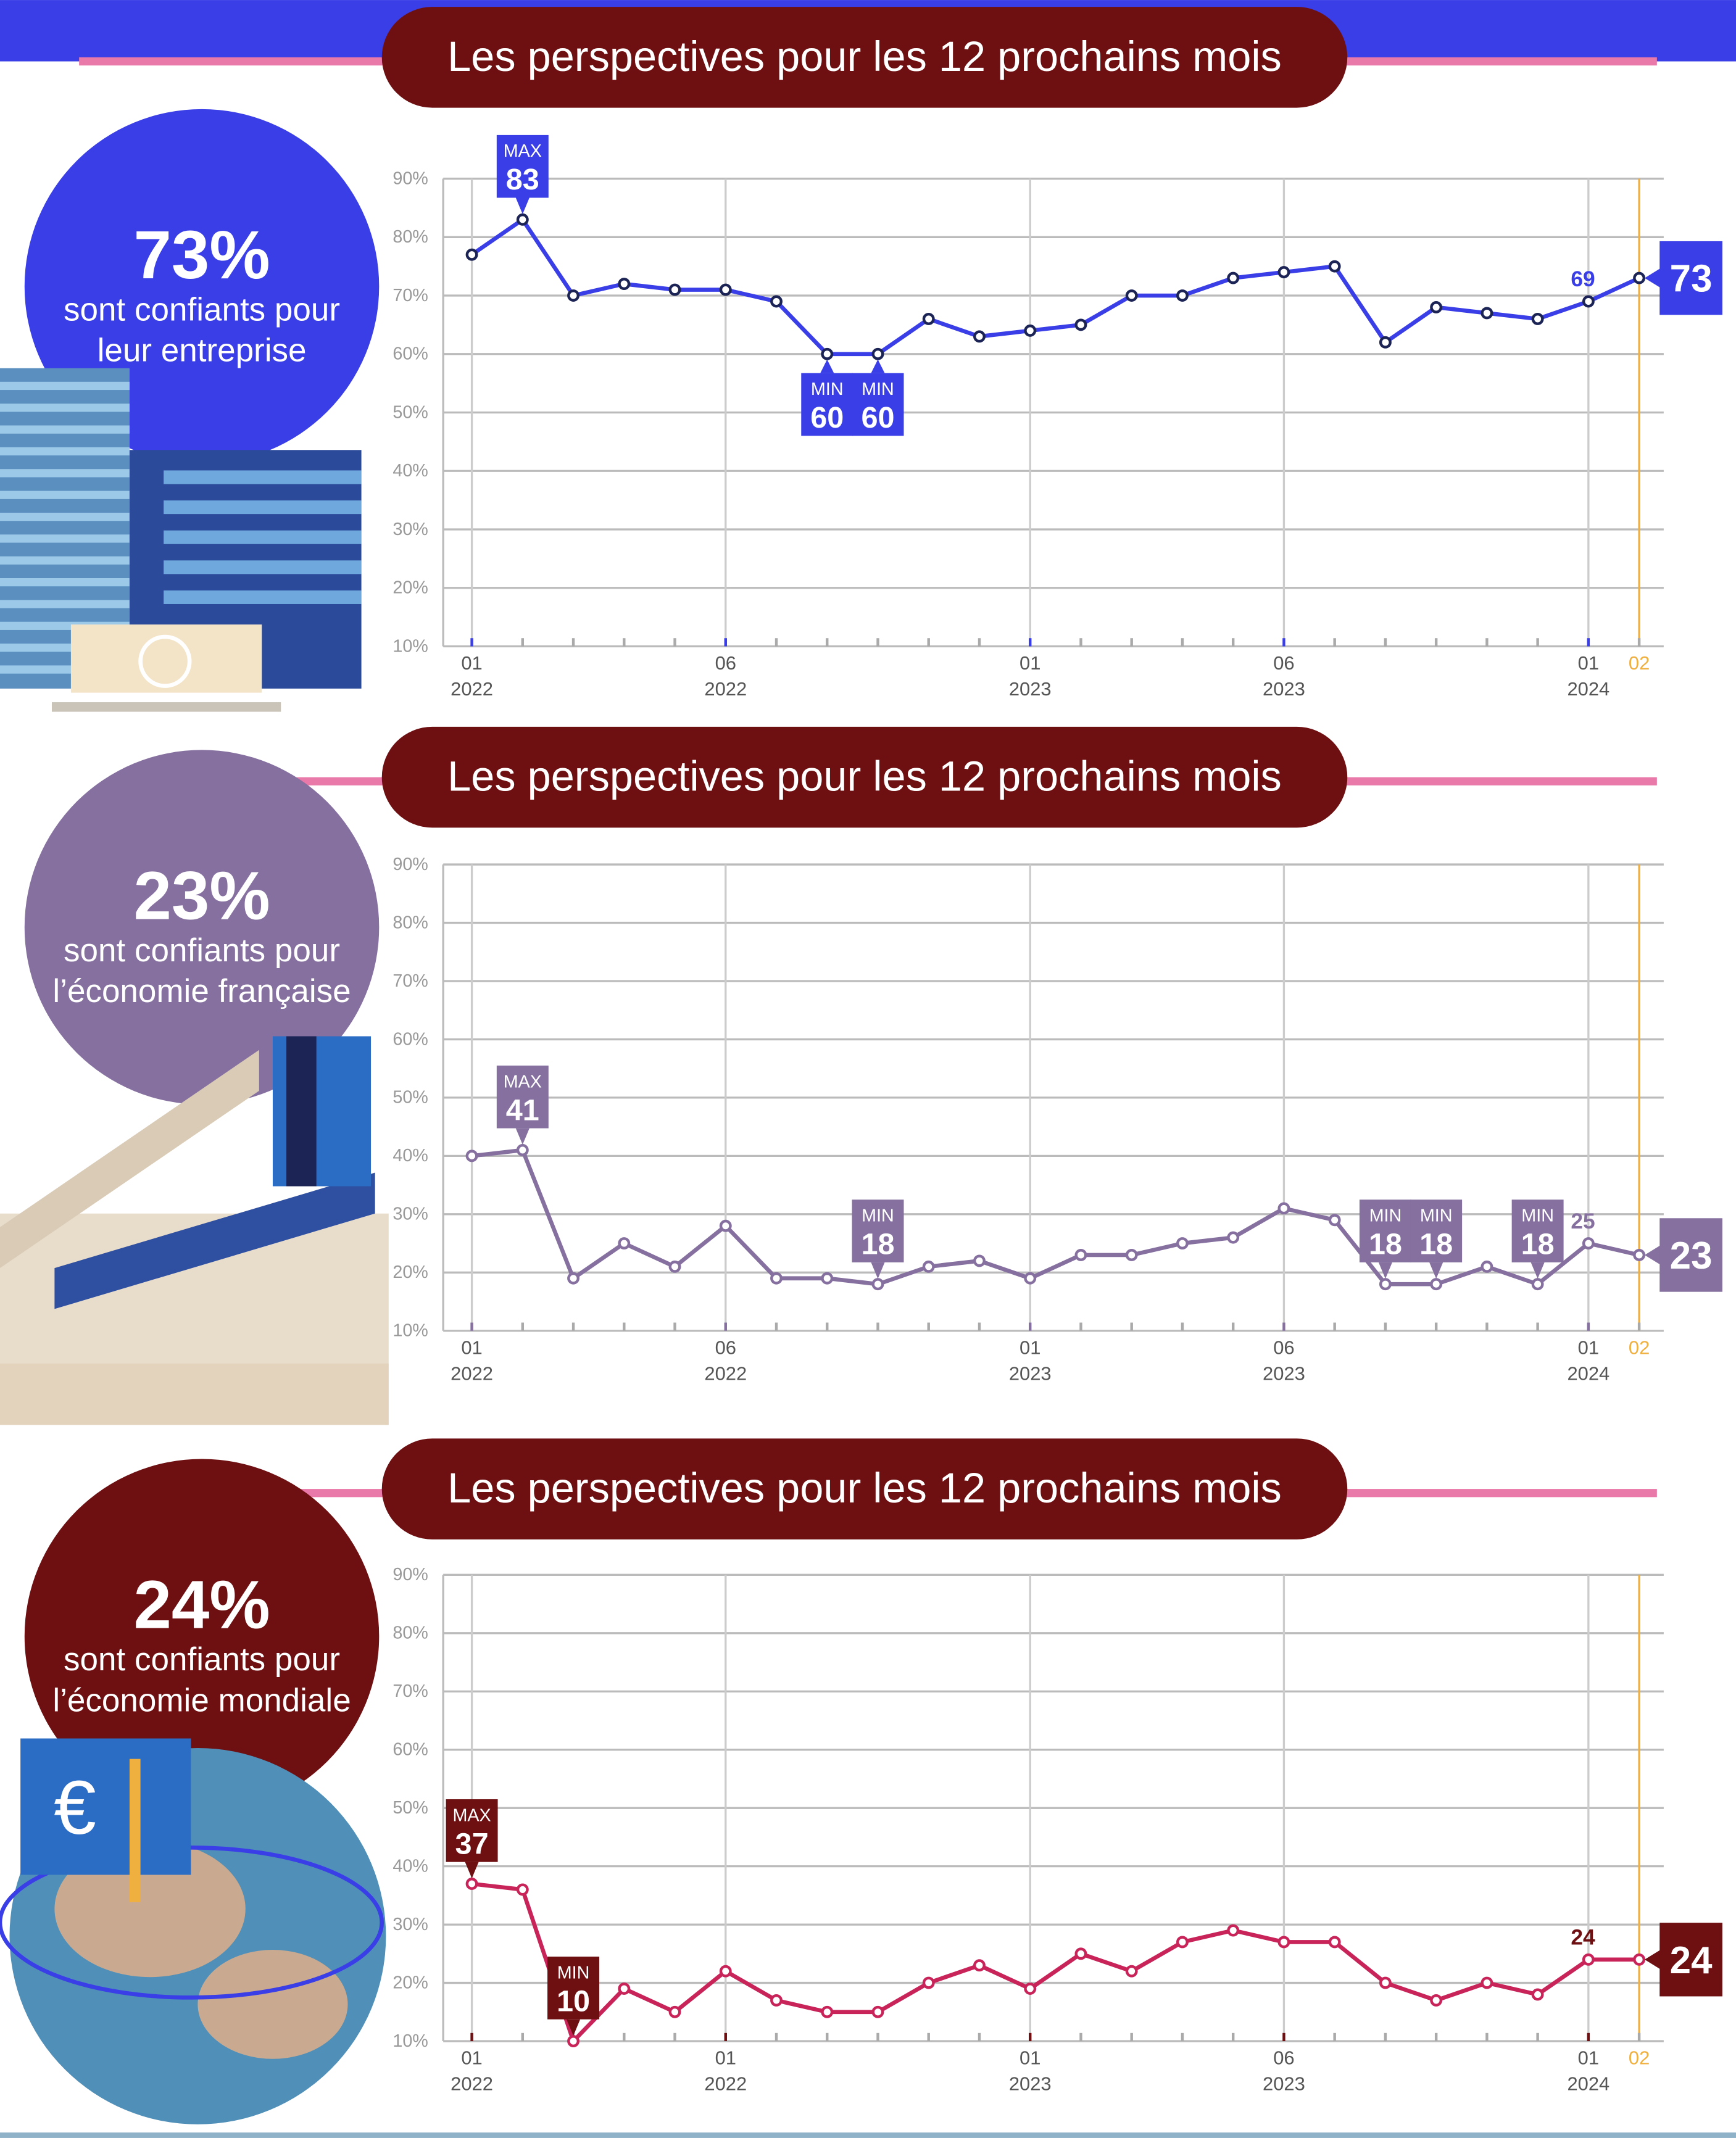  Describe the element at coordinates (201, 1700) in the screenshot. I see `headline-text: l’économie mondiale` at that location.